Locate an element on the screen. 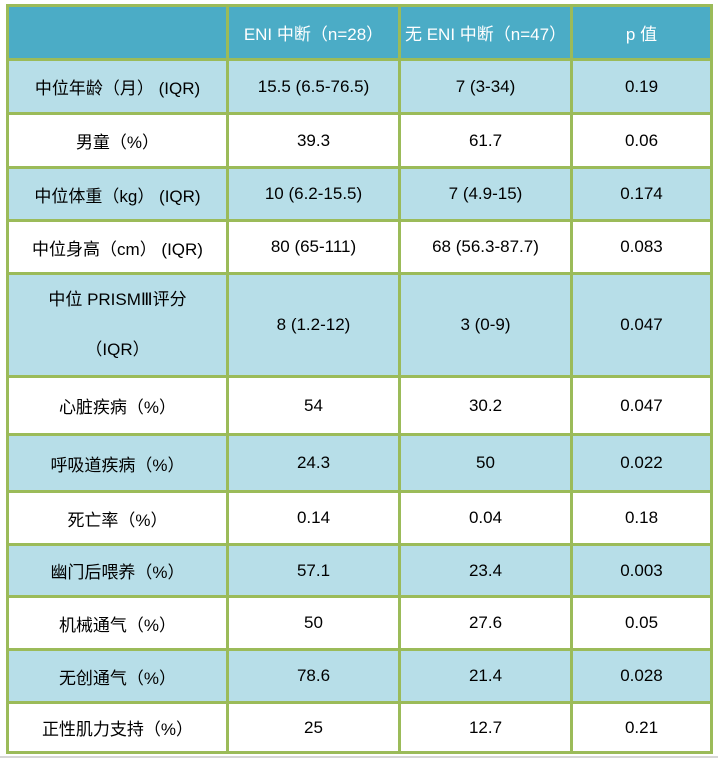 Image resolution: width=718 pixels, height=758 pixels. p-value-cell: 0.21 is located at coordinates (641, 727).